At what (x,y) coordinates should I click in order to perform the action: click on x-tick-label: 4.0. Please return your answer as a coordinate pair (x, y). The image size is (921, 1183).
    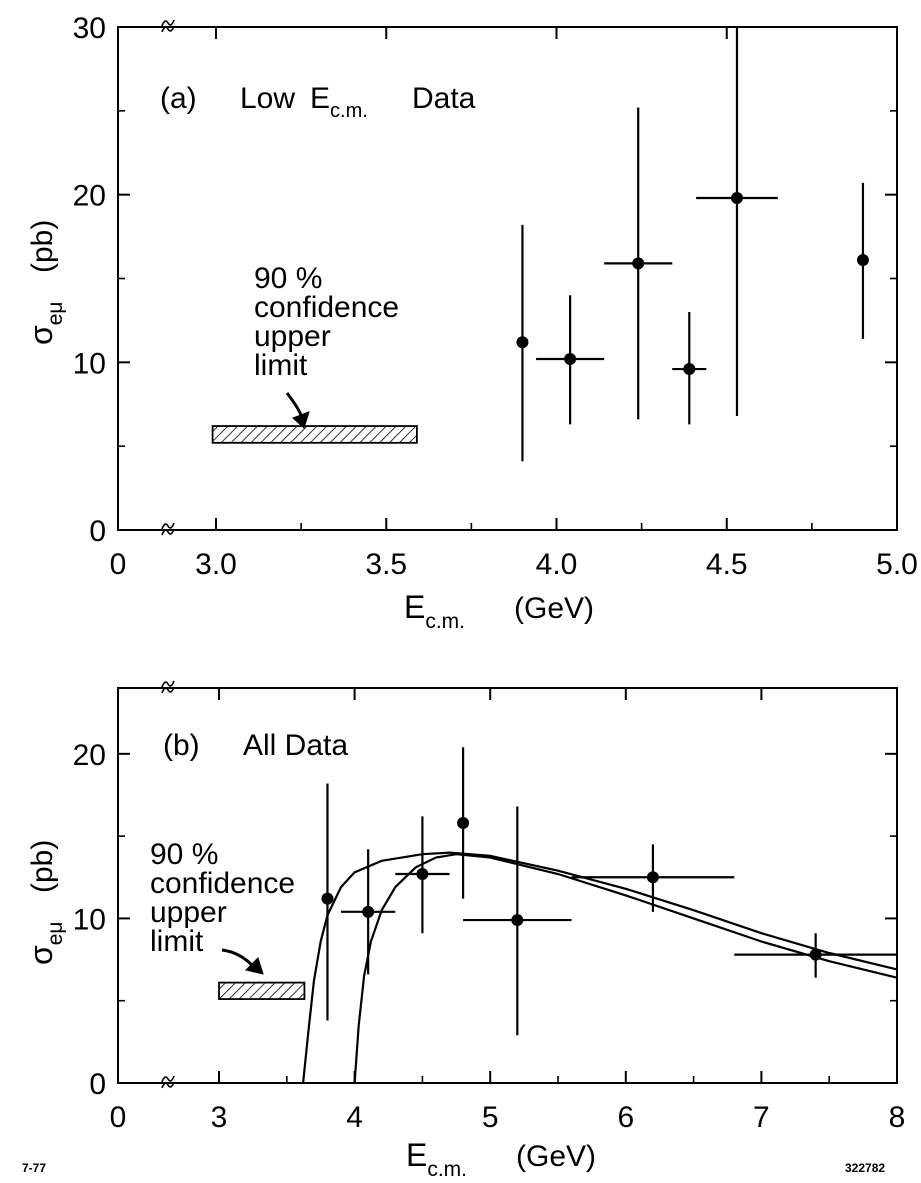
    Looking at the image, I should click on (557, 564).